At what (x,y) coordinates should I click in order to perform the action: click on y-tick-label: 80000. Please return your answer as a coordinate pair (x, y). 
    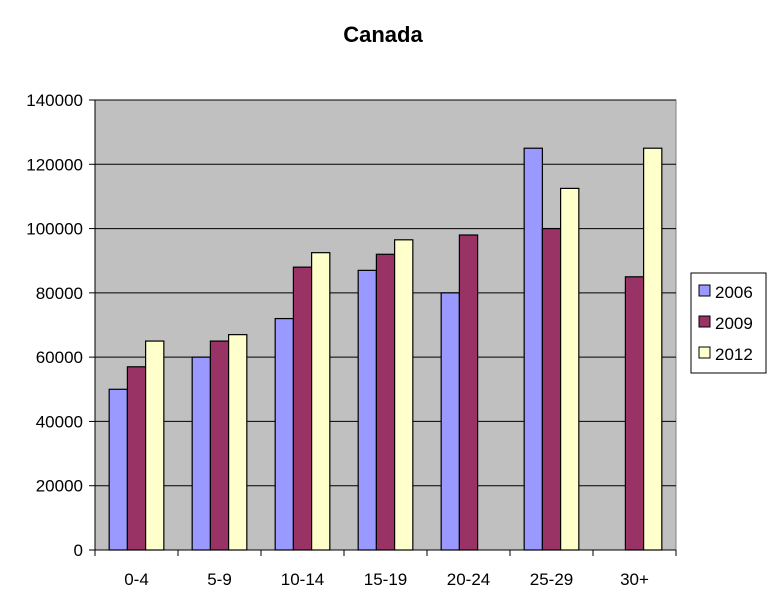
    Looking at the image, I should click on (59, 293).